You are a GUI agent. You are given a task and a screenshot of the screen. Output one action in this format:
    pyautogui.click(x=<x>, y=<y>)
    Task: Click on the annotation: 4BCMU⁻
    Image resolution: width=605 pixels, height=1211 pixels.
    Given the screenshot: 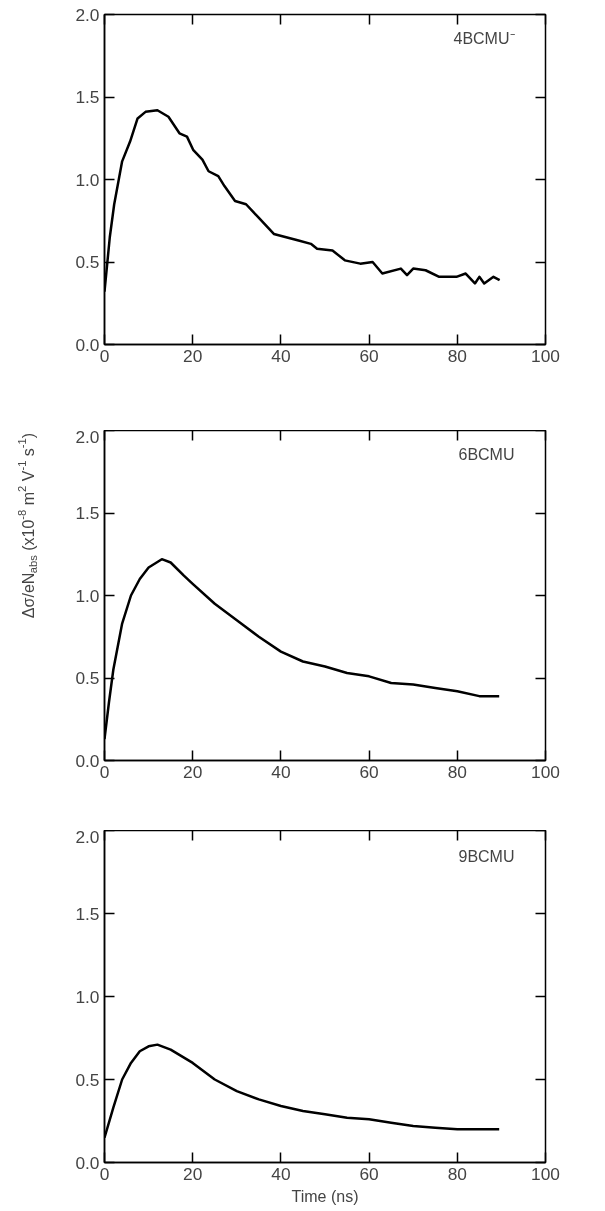 What is the action you would take?
    pyautogui.click(x=484, y=38)
    